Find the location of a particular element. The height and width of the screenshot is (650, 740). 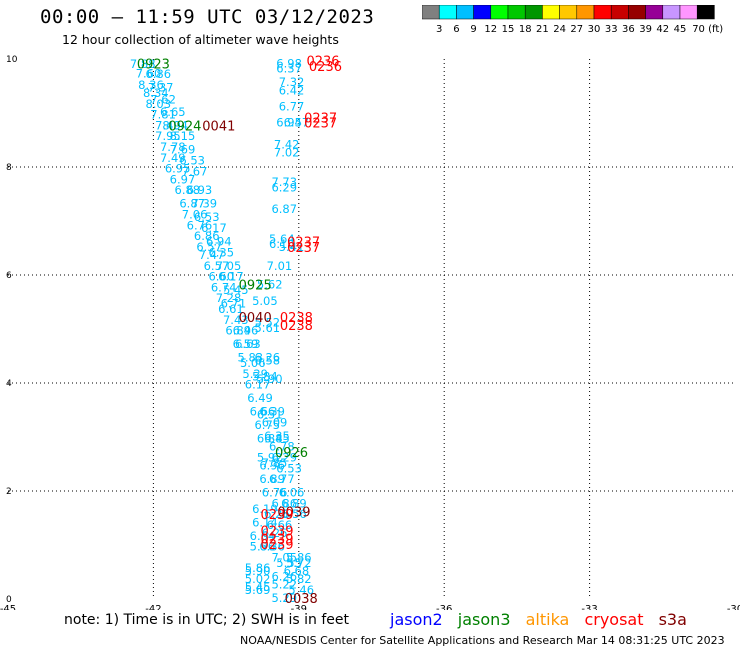

pass-time-label: 0923 is located at coordinates (153, 64).